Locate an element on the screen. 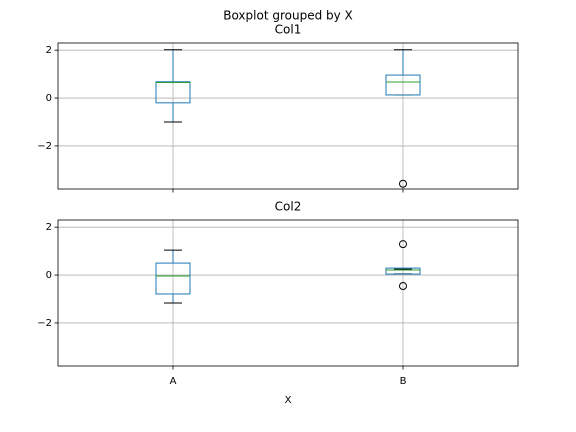 The height and width of the screenshot is (432, 576). x-tick-label: B is located at coordinates (403, 381).